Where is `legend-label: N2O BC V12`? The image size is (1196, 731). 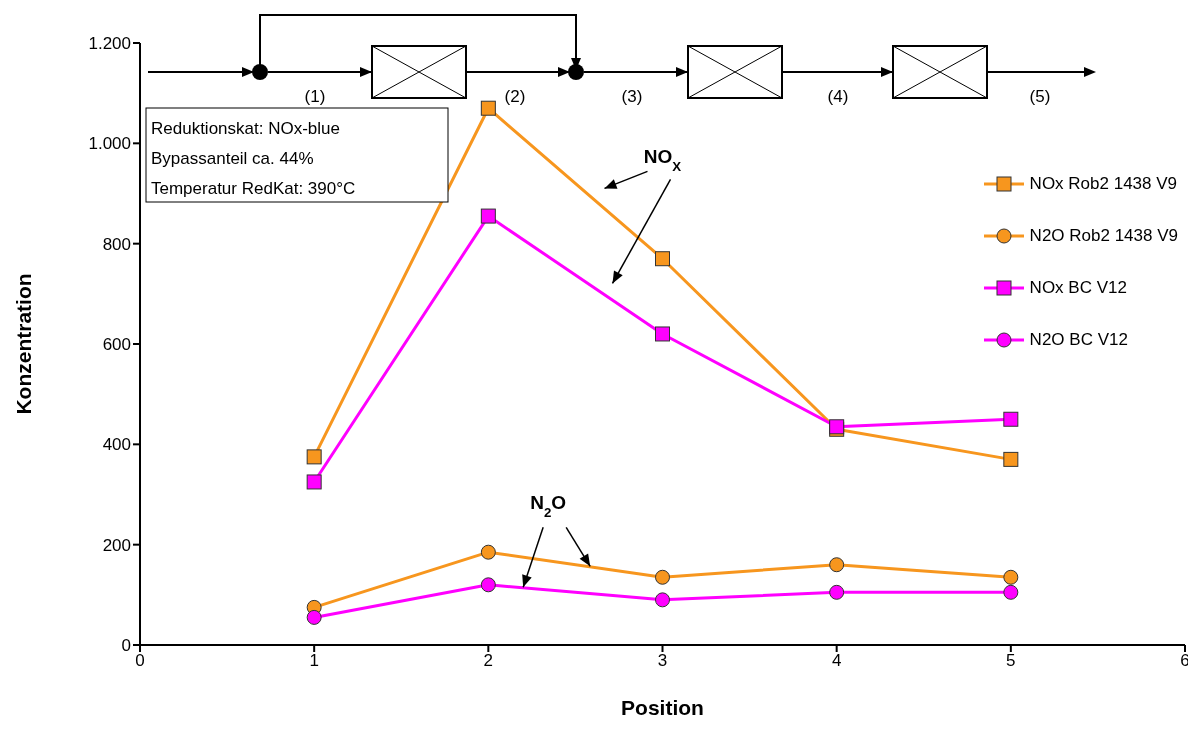
legend-label: N2O BC V12 is located at coordinates (1078, 340).